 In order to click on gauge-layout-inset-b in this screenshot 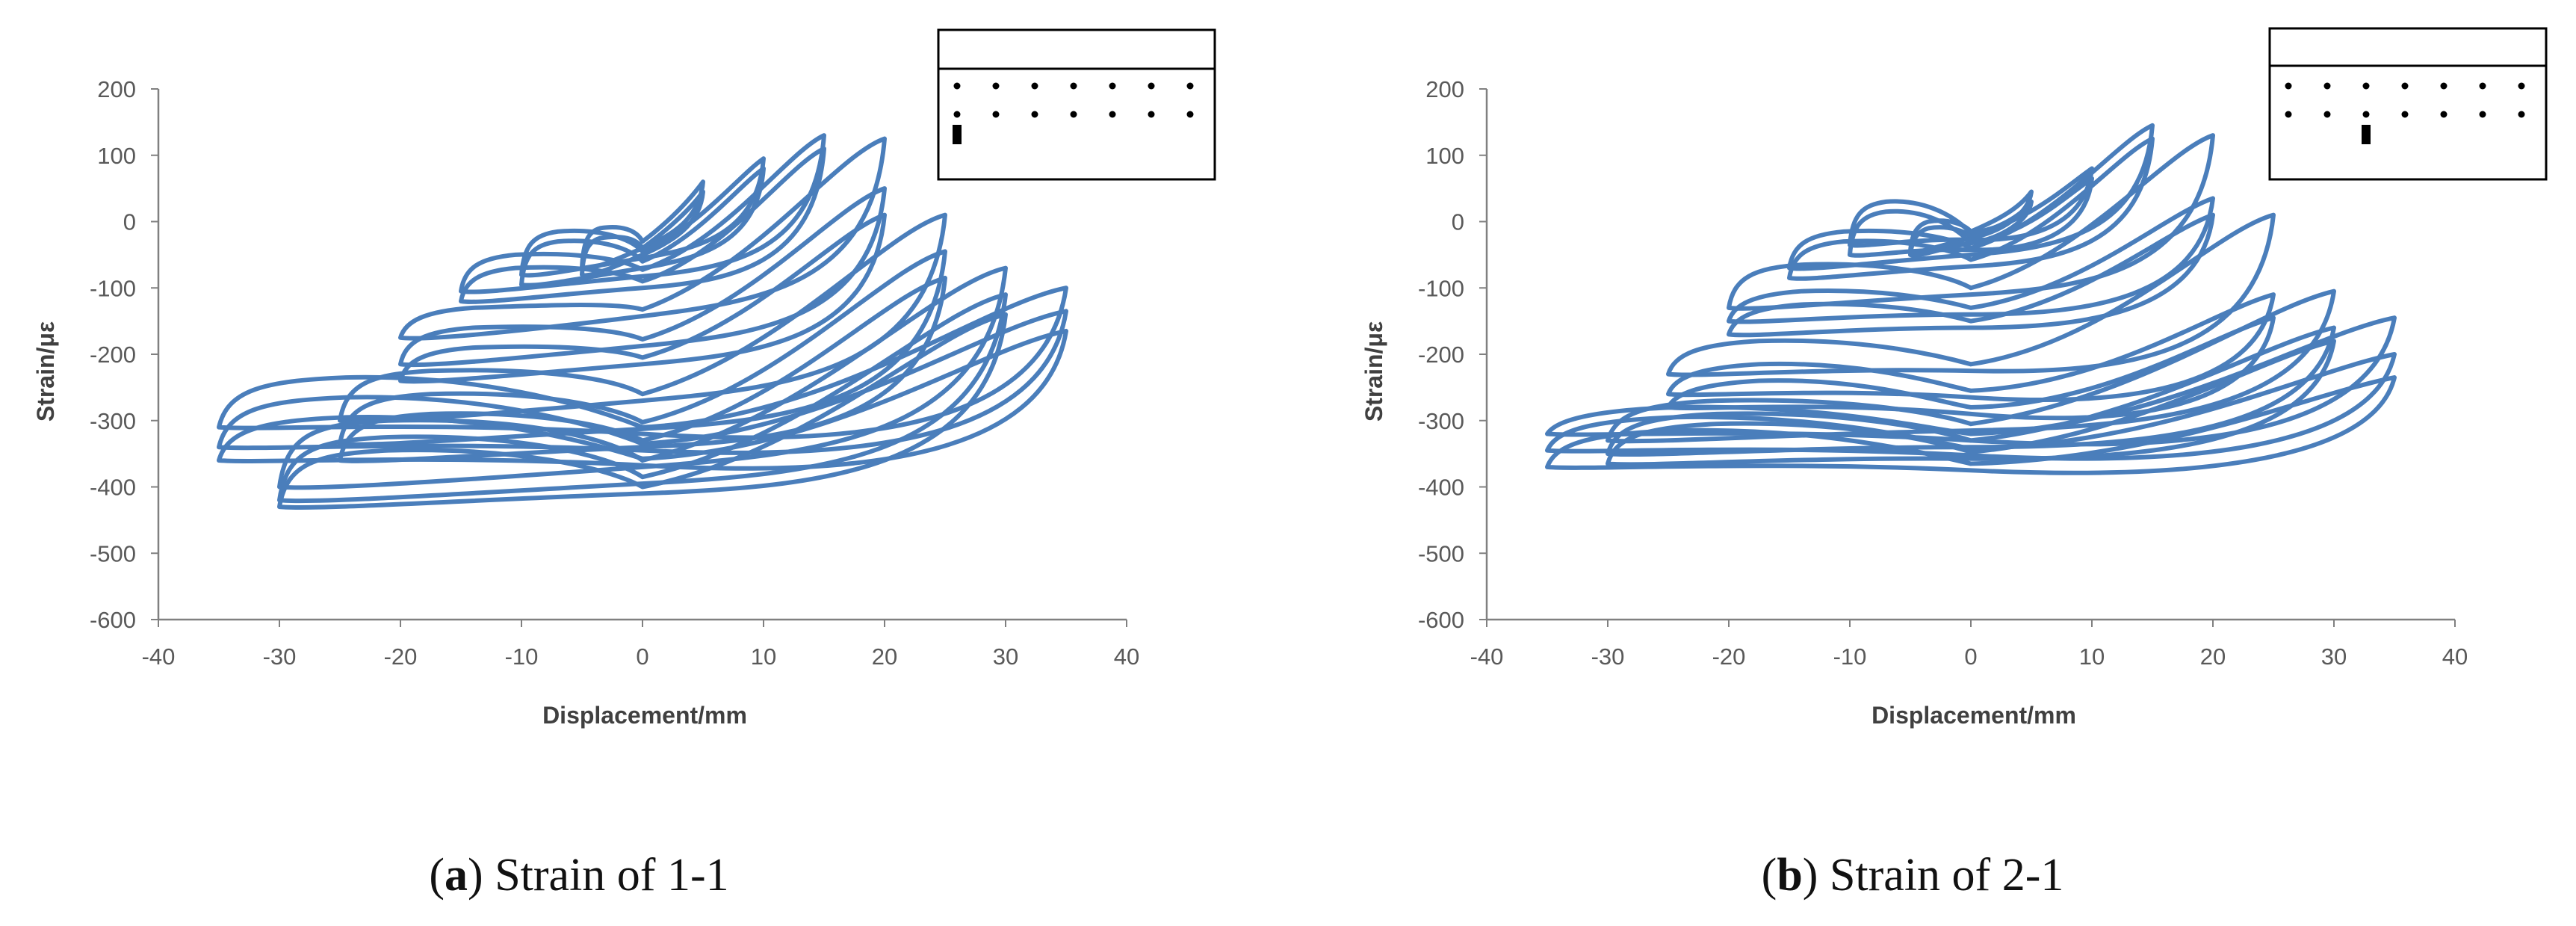, I will do `click(2408, 104)`.